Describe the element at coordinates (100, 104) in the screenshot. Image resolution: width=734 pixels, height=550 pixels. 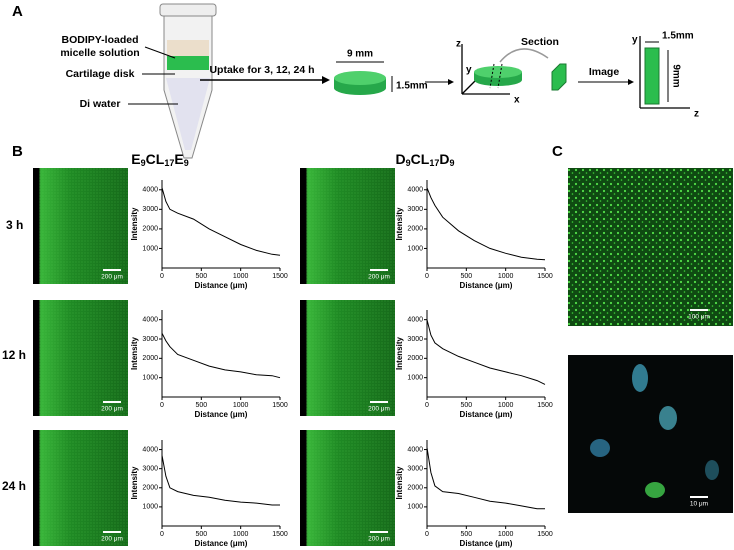
I see `tube-label: Di water` at that location.